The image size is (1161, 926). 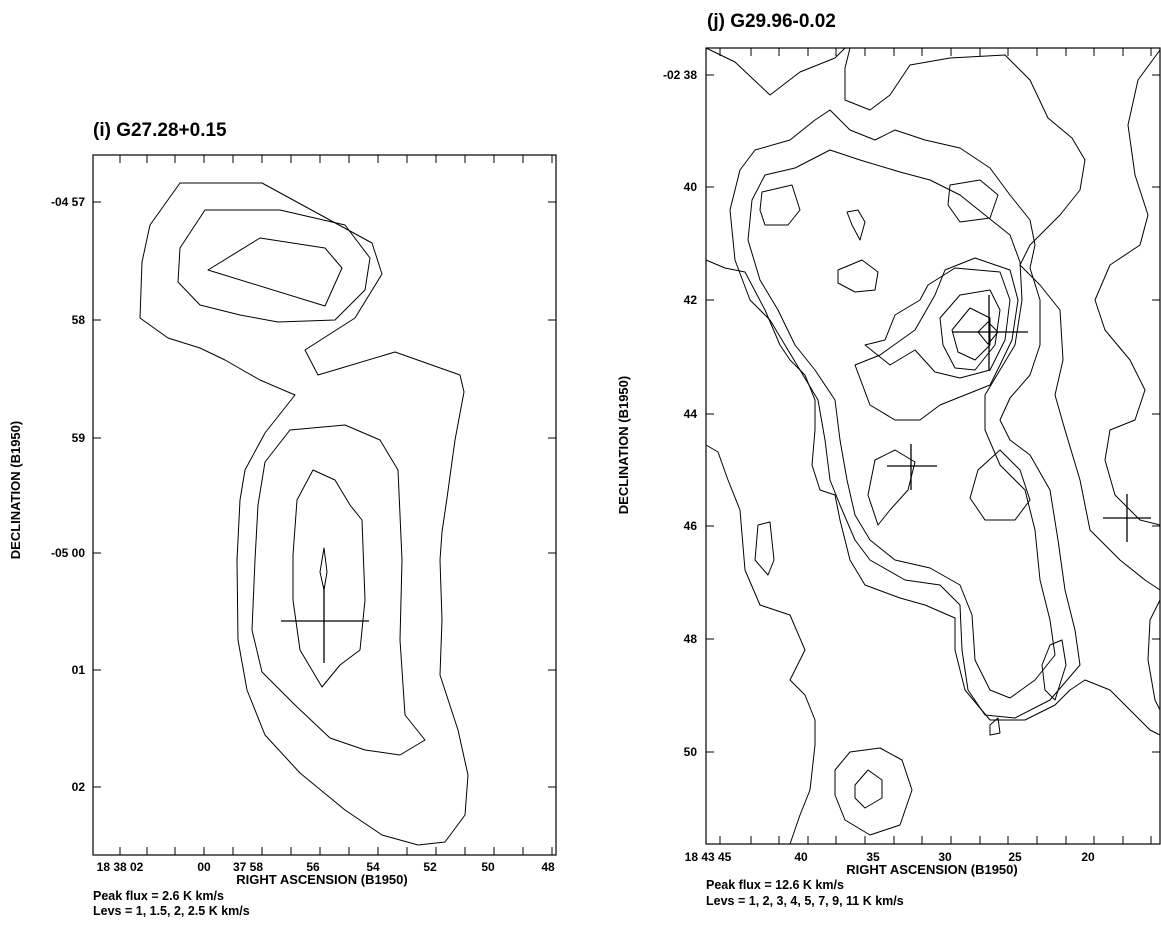 What do you see at coordinates (79, 787) in the screenshot?
I see `panel-i-y-tick-label: 02` at bounding box center [79, 787].